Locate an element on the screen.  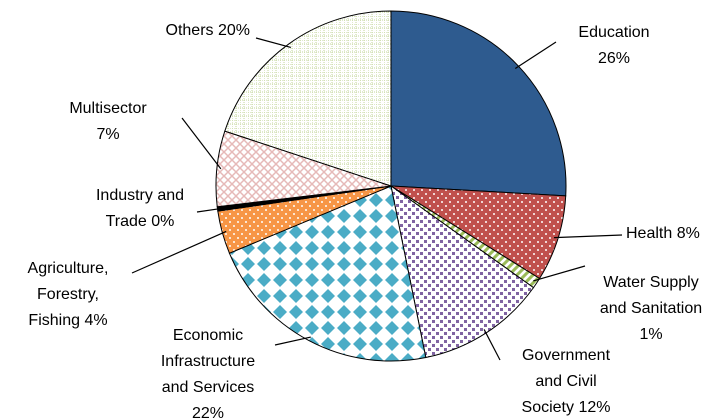
data-label: Water Supply and Sanitation 1% is located at coordinates (651, 309).